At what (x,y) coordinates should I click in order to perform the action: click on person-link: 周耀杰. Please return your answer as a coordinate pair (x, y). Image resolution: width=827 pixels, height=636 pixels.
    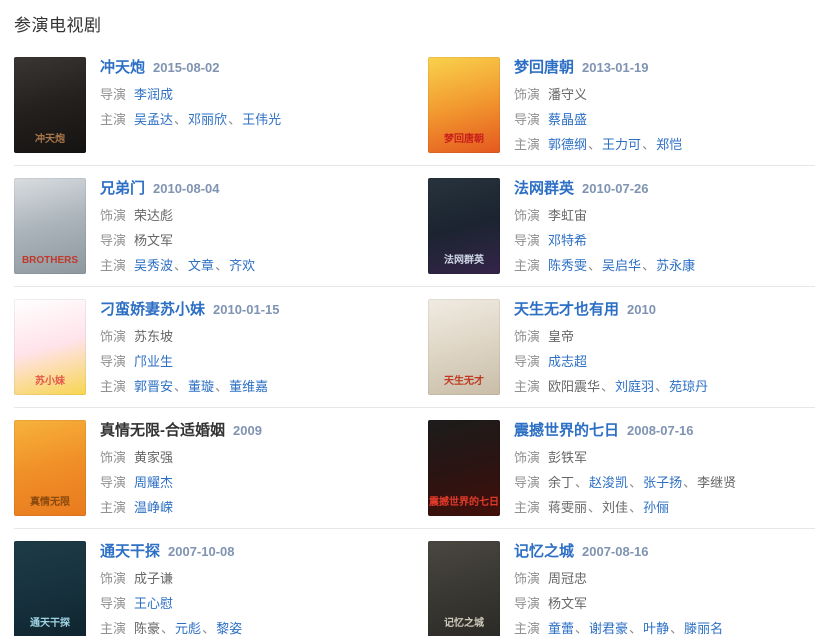
    Looking at the image, I should click on (154, 482).